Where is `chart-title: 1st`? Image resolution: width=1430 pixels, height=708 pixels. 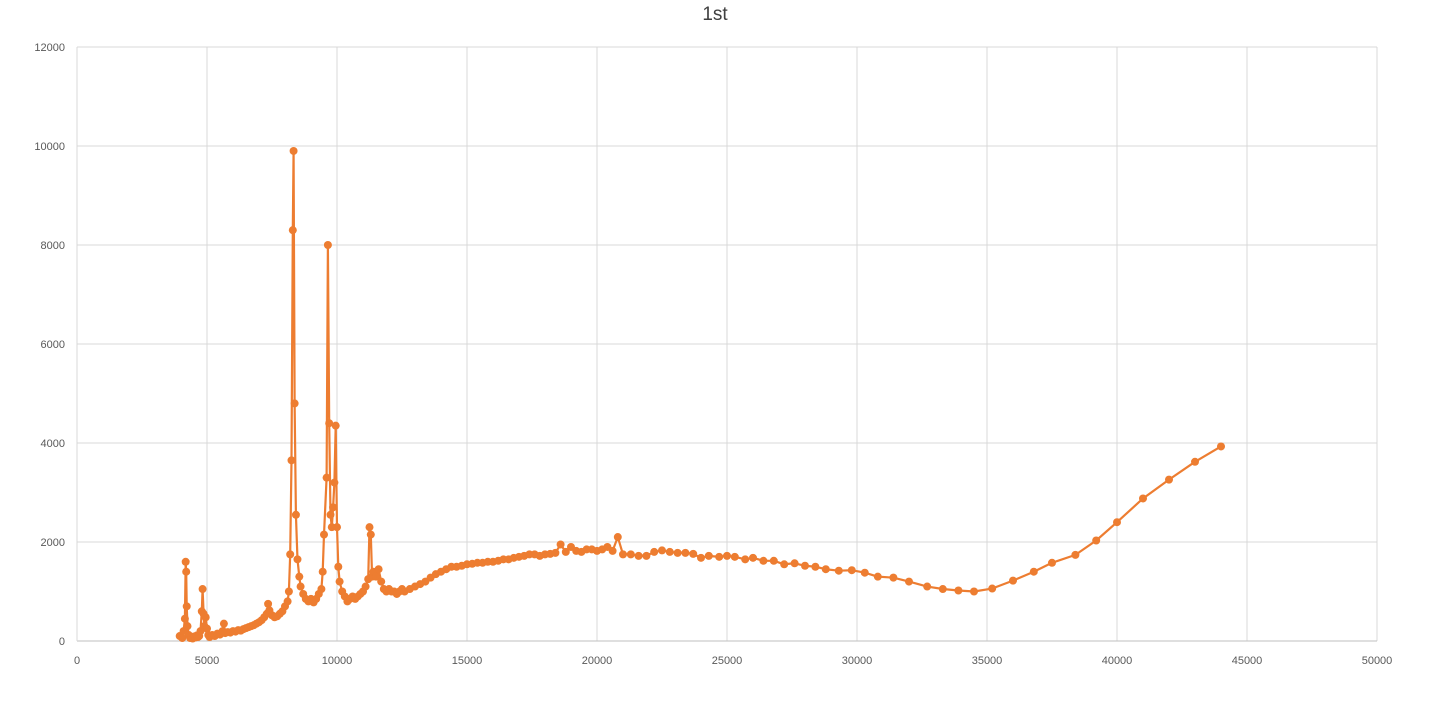 chart-title: 1st is located at coordinates (715, 14).